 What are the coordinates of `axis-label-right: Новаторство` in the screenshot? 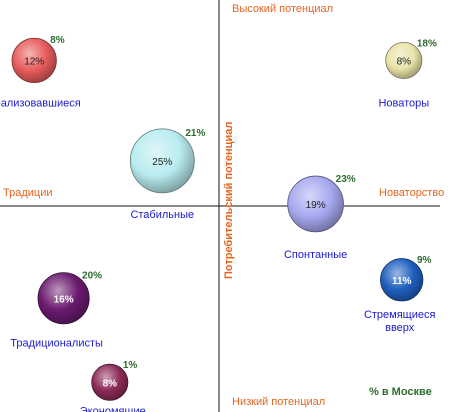 It's located at (412, 193).